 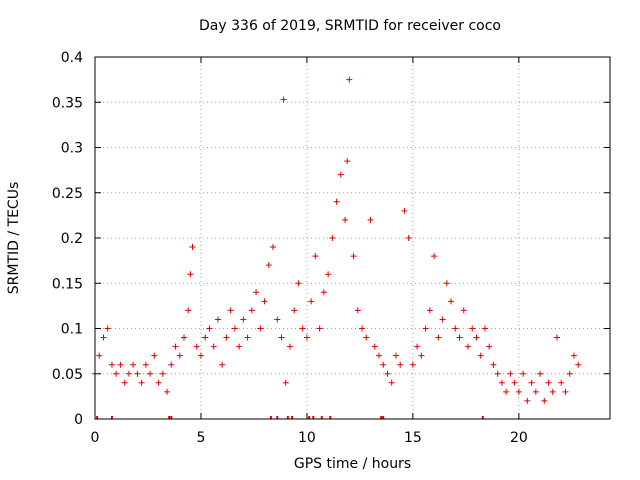 I want to click on y-tick-label: 0, so click(x=78, y=420).